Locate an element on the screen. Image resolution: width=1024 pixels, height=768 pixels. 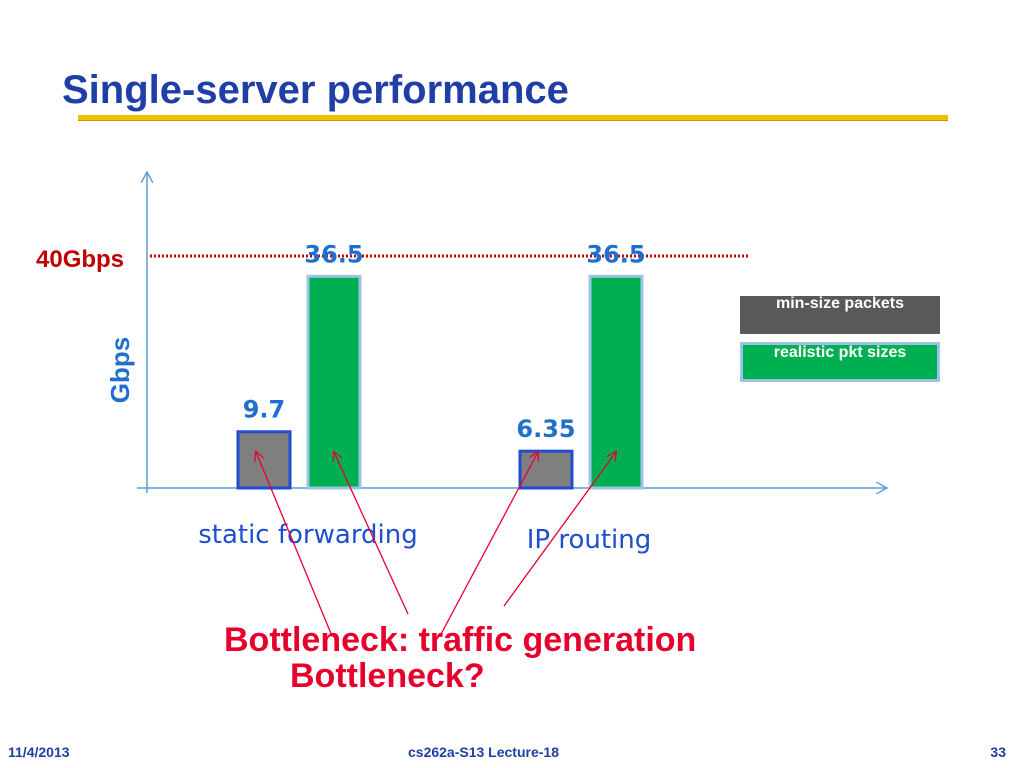
bar-ip-routing-min-size is located at coordinates (546, 469).